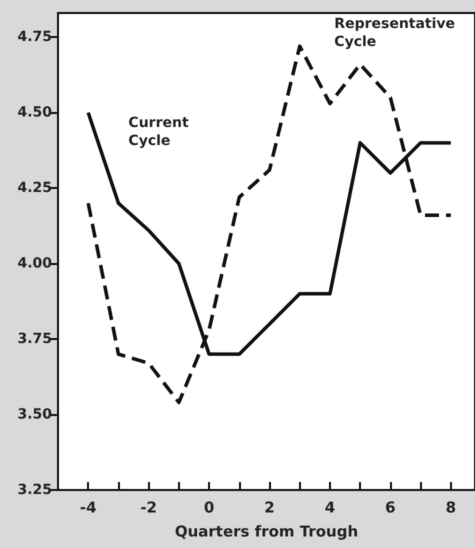 This screenshot has width=475, height=548. I want to click on y-tick-label: 3.25, so click(34, 490).